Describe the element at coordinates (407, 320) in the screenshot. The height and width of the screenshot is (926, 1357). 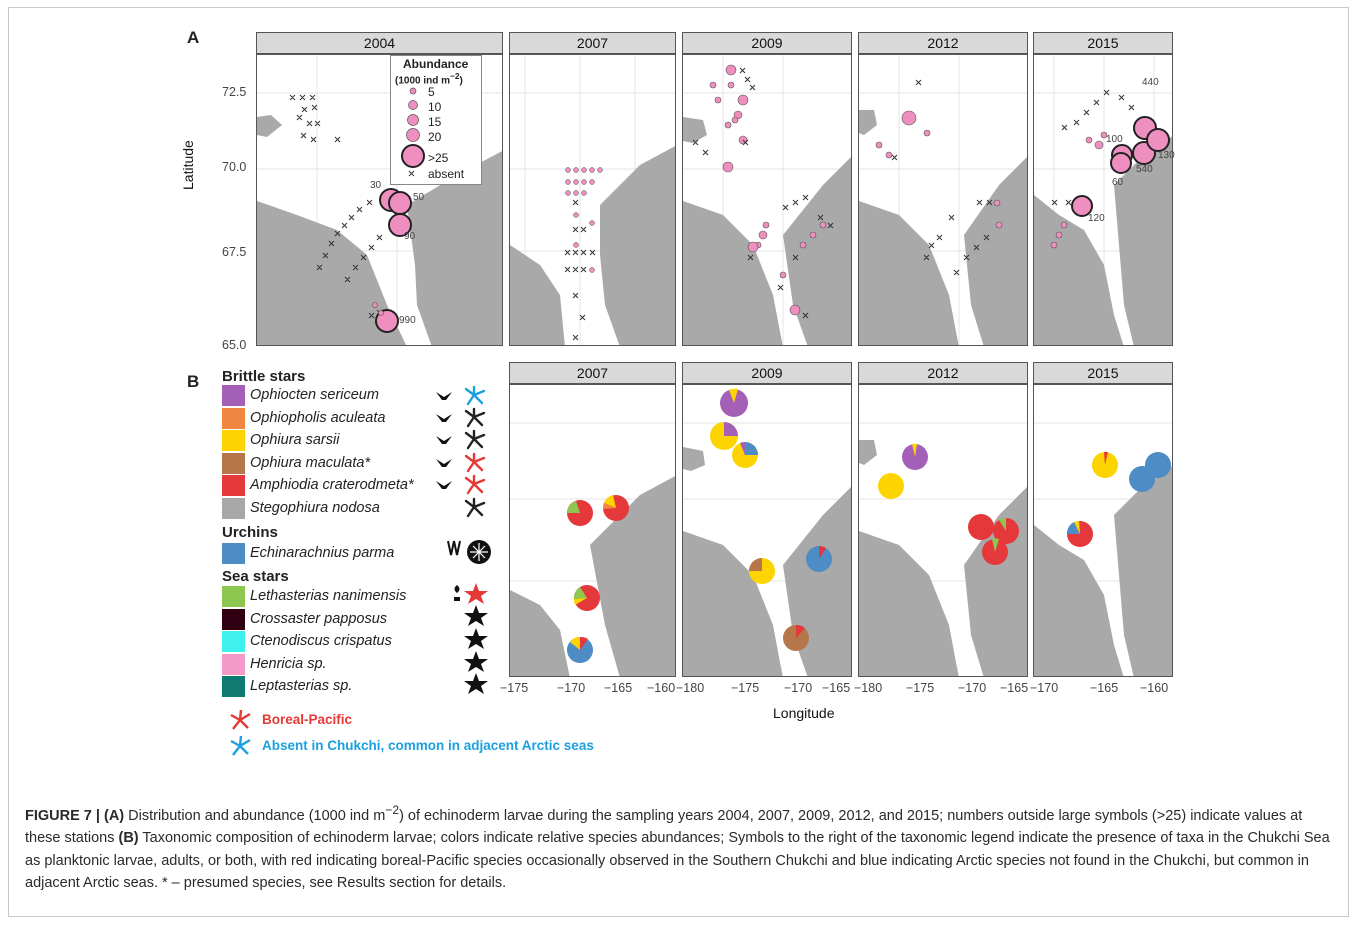
I see `value-label: 990` at that location.